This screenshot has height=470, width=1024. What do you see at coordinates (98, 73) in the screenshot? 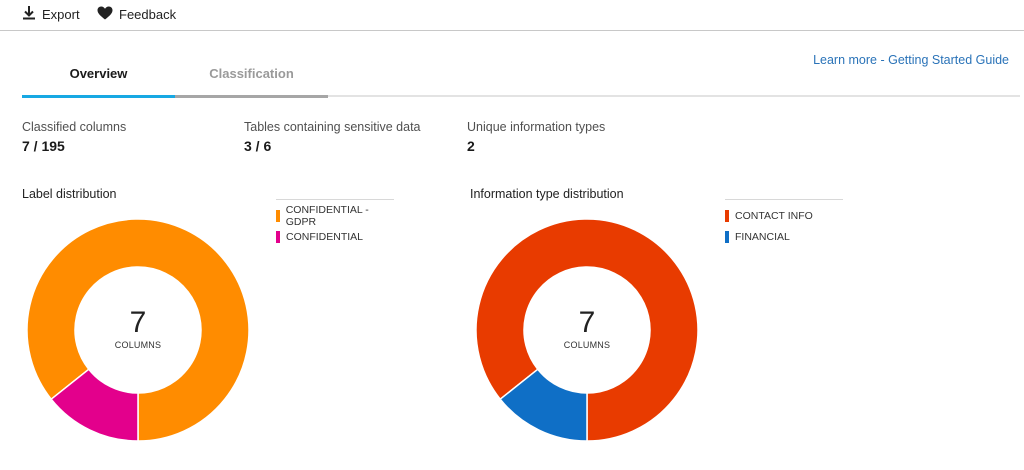
I see `tab-overview-label: Overview` at bounding box center [98, 73].